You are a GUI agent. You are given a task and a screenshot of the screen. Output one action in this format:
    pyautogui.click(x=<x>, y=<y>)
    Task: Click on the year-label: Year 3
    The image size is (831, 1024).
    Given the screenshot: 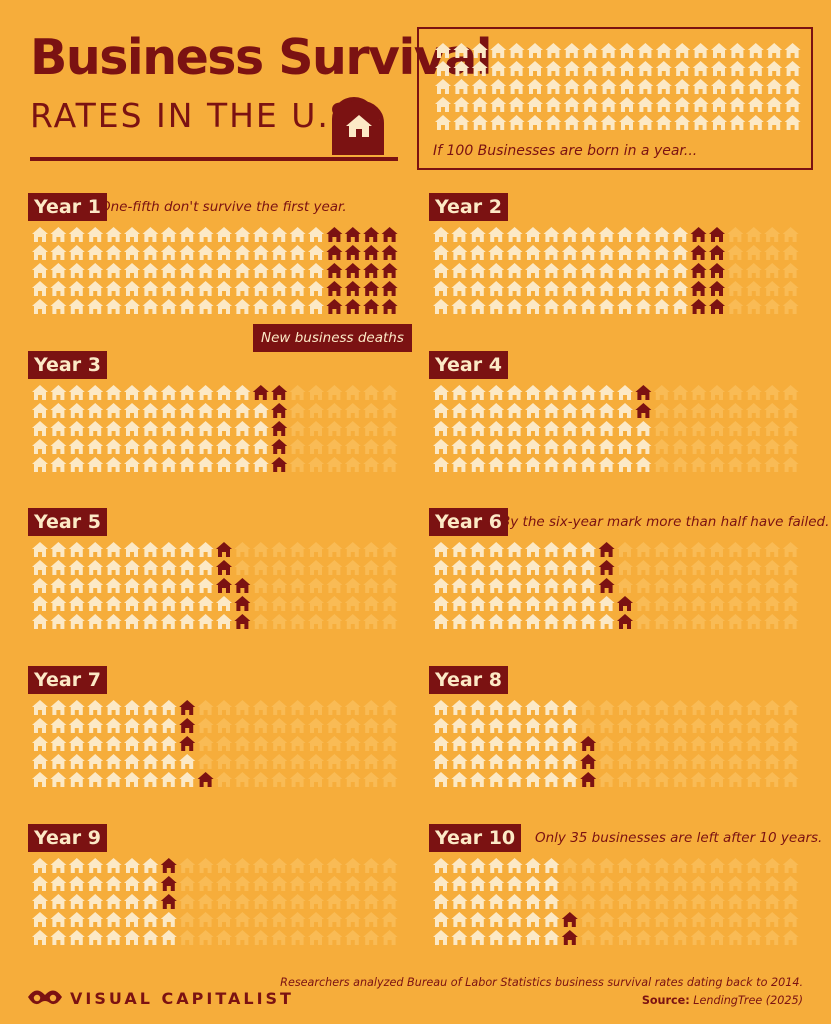 What is the action you would take?
    pyautogui.click(x=67, y=365)
    